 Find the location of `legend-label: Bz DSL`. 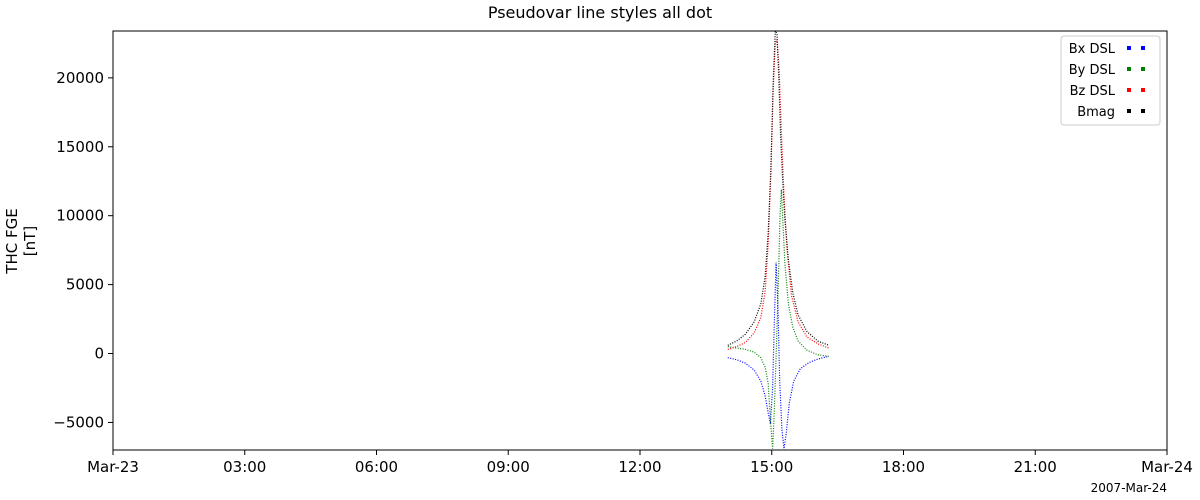

legend-label: Bz DSL is located at coordinates (1093, 91).